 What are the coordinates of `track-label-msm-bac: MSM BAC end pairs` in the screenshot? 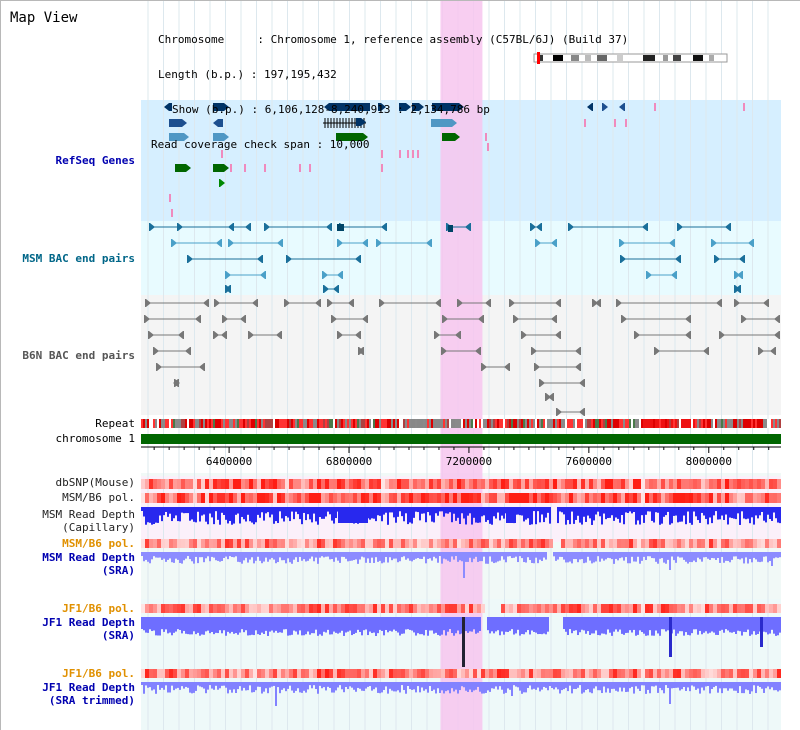 It's located at (78, 258).